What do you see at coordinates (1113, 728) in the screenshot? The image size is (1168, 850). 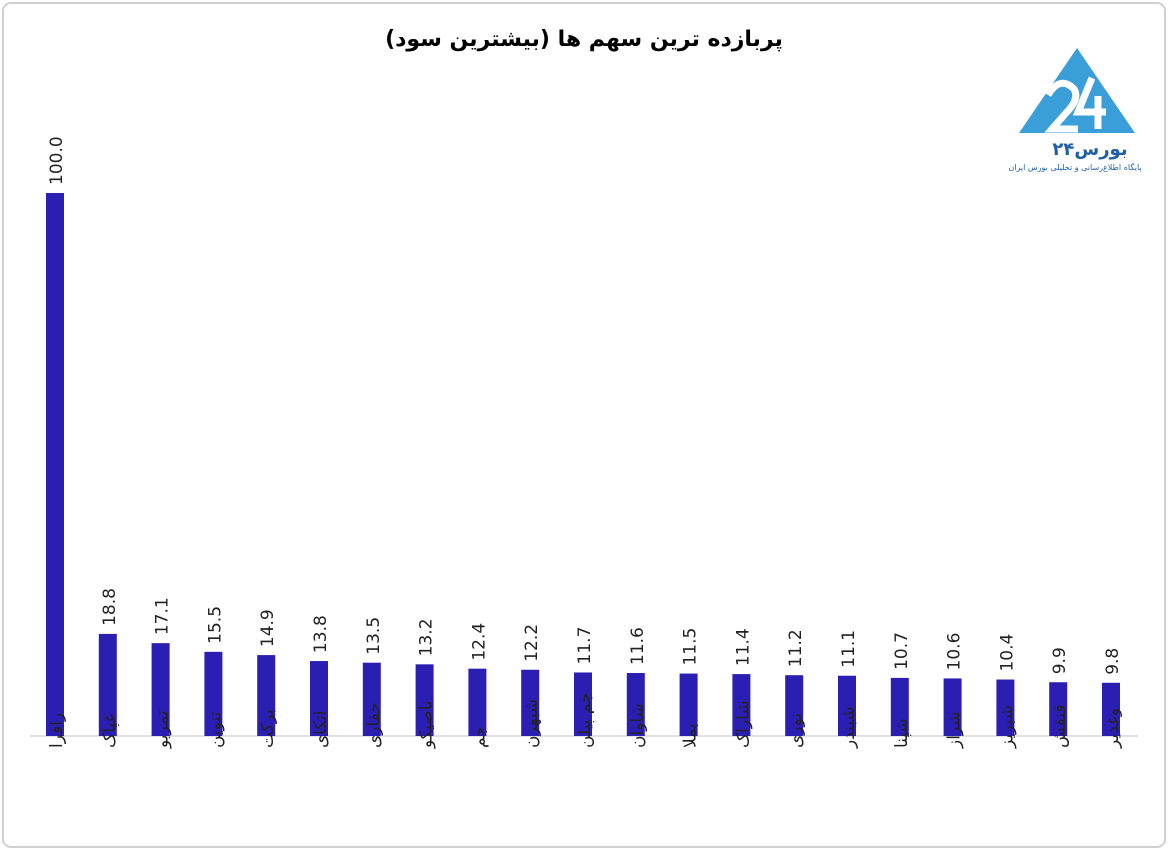 I see `x-tick-label: وغدیر` at bounding box center [1113, 728].